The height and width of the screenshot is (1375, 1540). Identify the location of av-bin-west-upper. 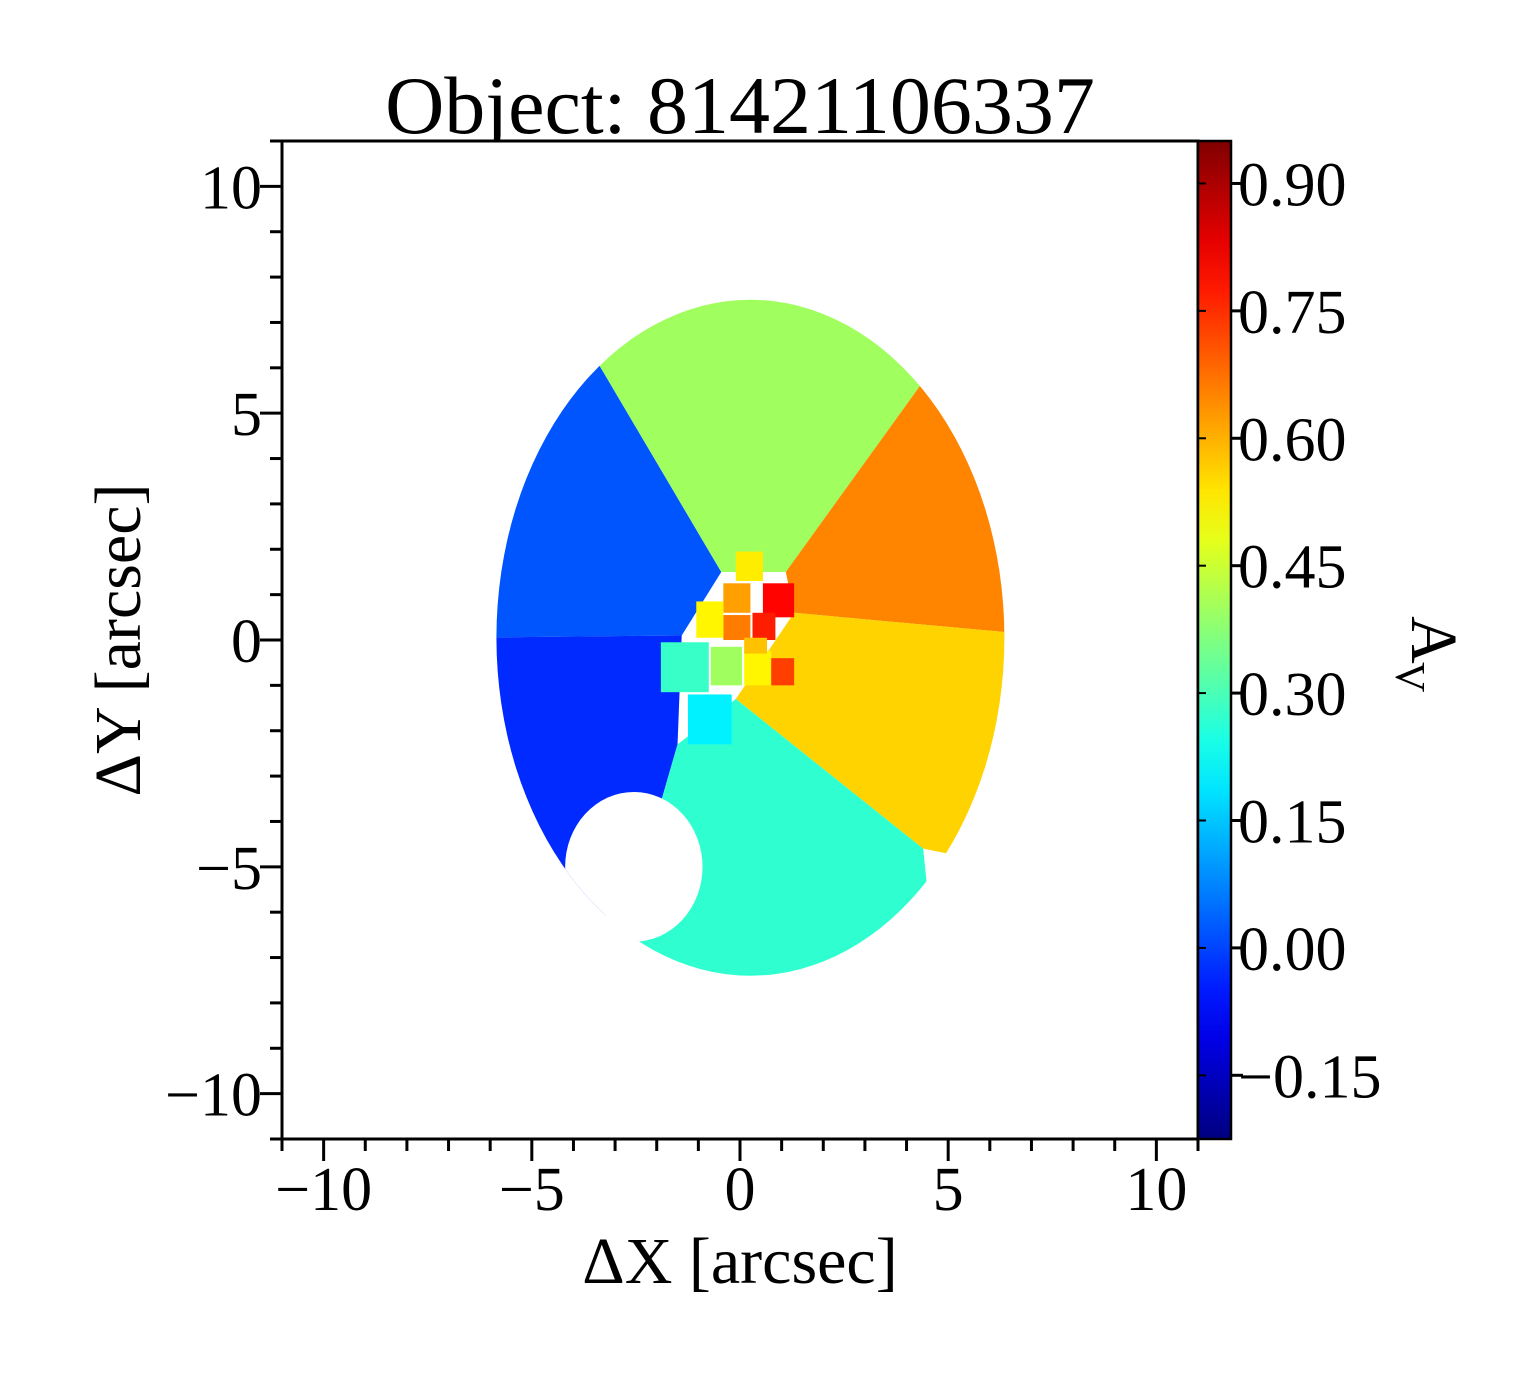
(609, 469).